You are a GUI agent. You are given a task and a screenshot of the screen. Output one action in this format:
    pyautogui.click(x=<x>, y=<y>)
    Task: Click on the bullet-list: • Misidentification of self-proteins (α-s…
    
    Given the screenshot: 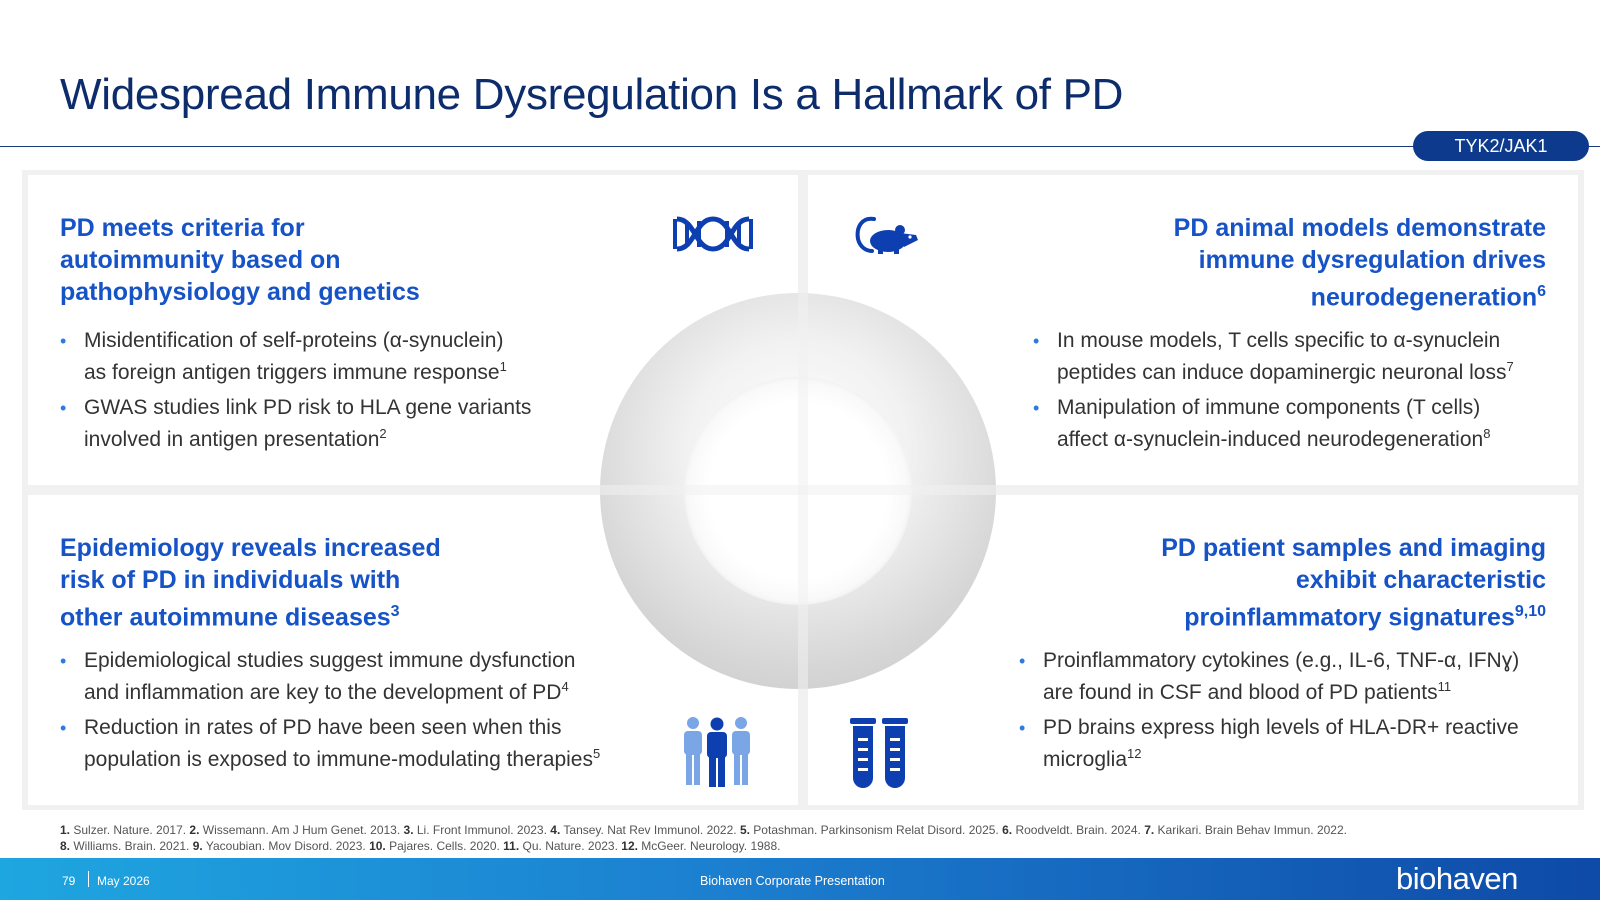 What is the action you would take?
    pyautogui.click(x=295, y=395)
    